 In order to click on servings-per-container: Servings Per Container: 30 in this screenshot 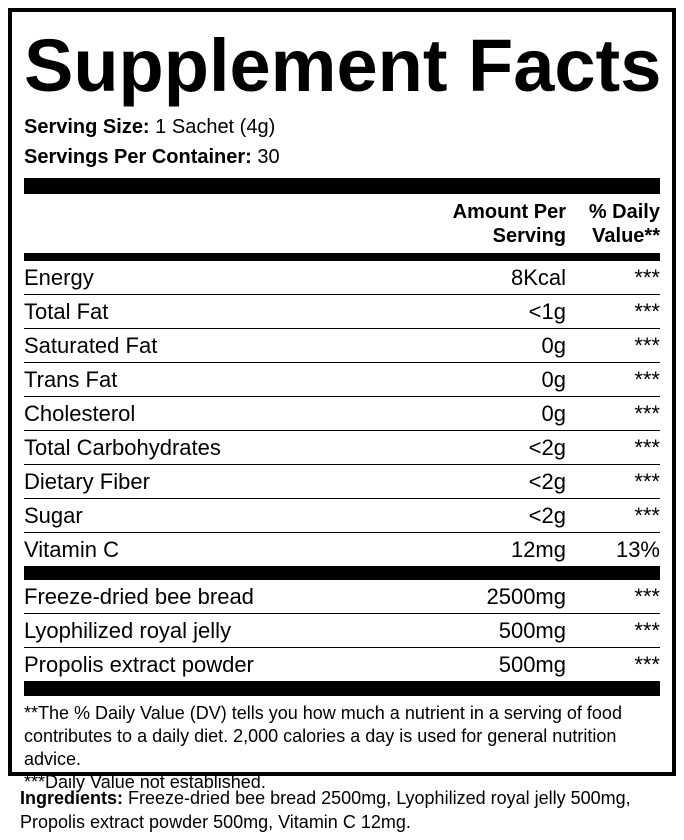, I will do `click(152, 157)`.